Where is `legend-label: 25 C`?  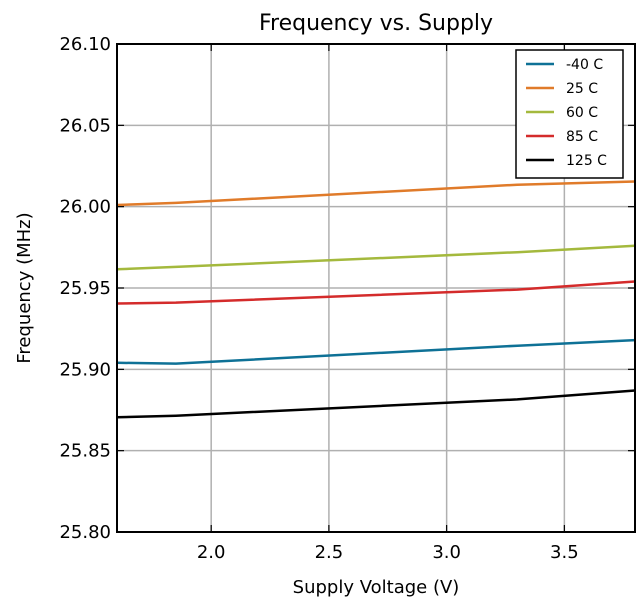
legend-label: 25 C is located at coordinates (582, 89).